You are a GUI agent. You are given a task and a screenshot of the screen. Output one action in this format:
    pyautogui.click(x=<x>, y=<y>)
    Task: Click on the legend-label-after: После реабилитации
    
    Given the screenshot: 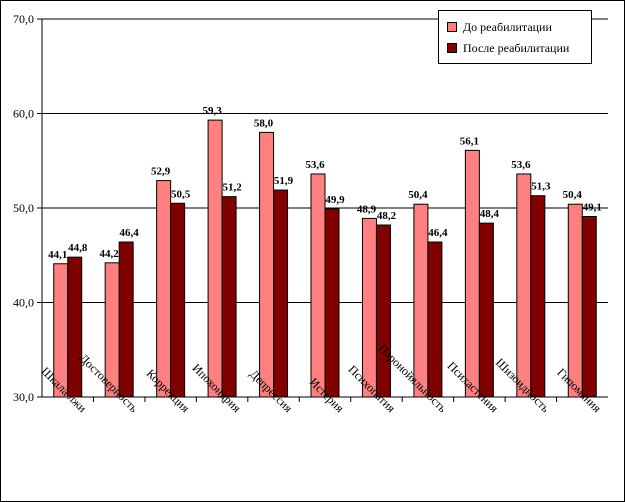 What is the action you would take?
    pyautogui.click(x=516, y=47)
    